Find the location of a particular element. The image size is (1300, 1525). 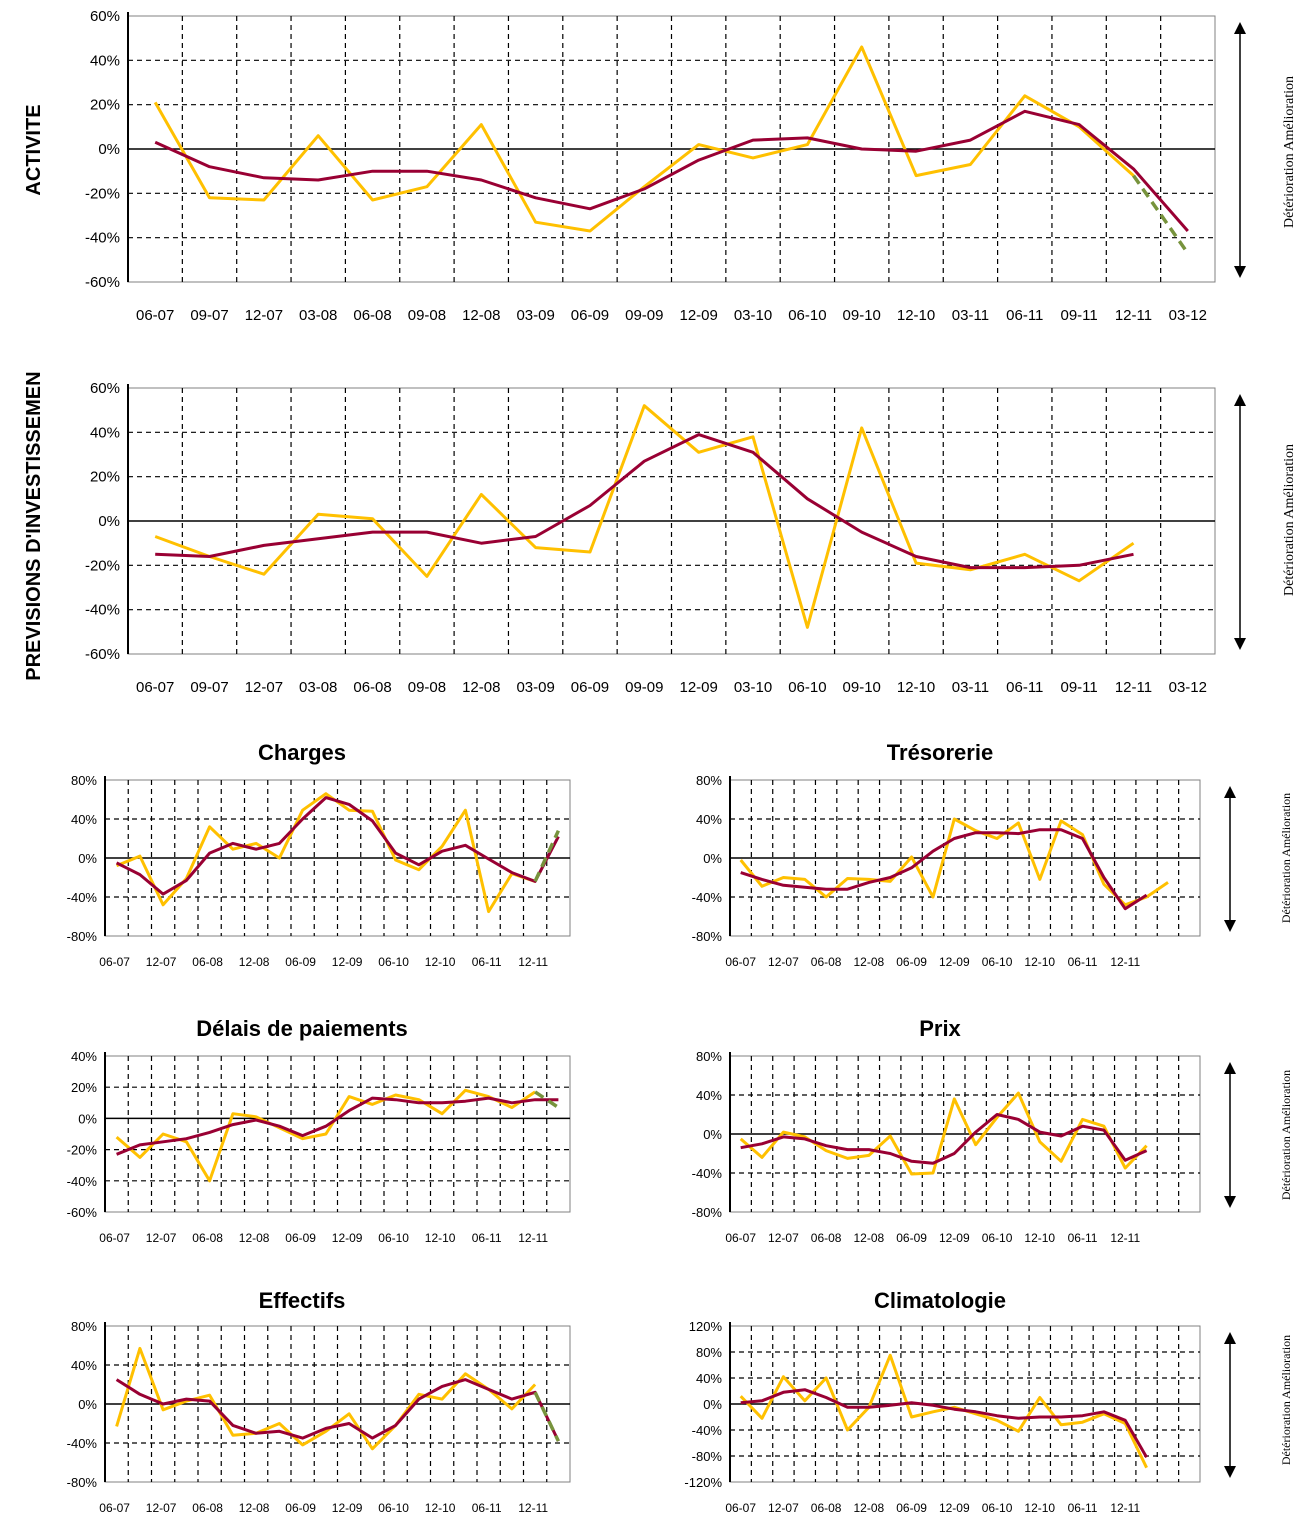

y-tick-label: -120% is located at coordinates (703, 1482).